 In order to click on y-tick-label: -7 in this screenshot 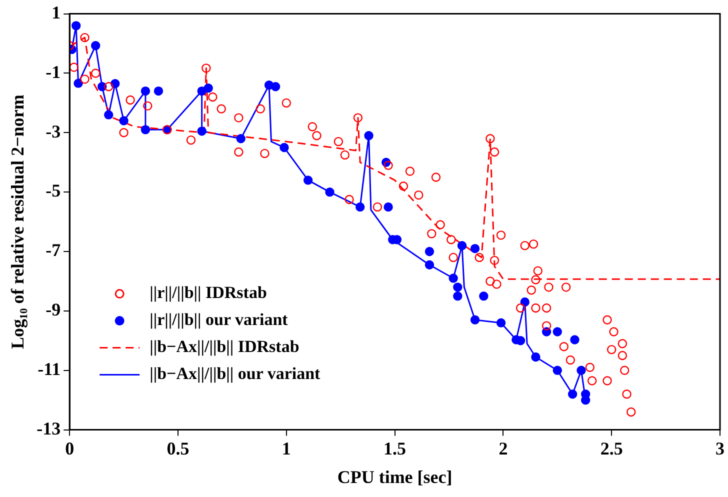, I will do `click(53, 250)`.